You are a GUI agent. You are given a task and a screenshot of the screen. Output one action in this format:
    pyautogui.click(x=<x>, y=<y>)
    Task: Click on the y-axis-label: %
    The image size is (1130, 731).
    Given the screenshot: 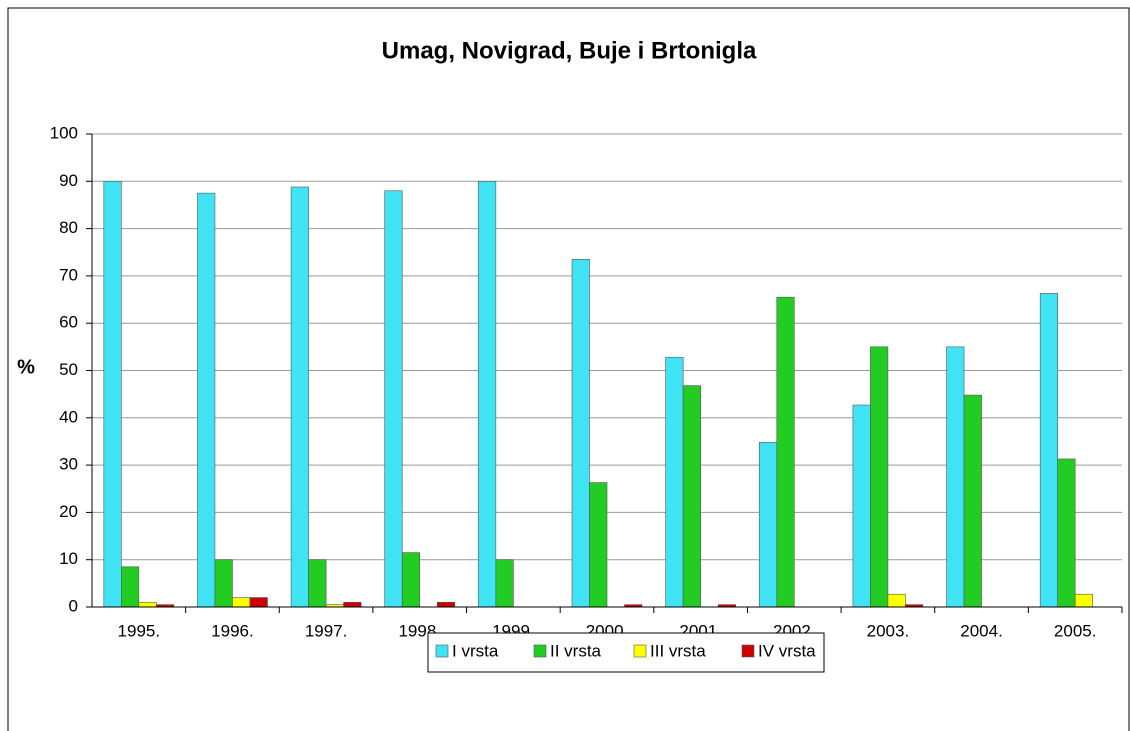 What is the action you would take?
    pyautogui.click(x=26, y=367)
    